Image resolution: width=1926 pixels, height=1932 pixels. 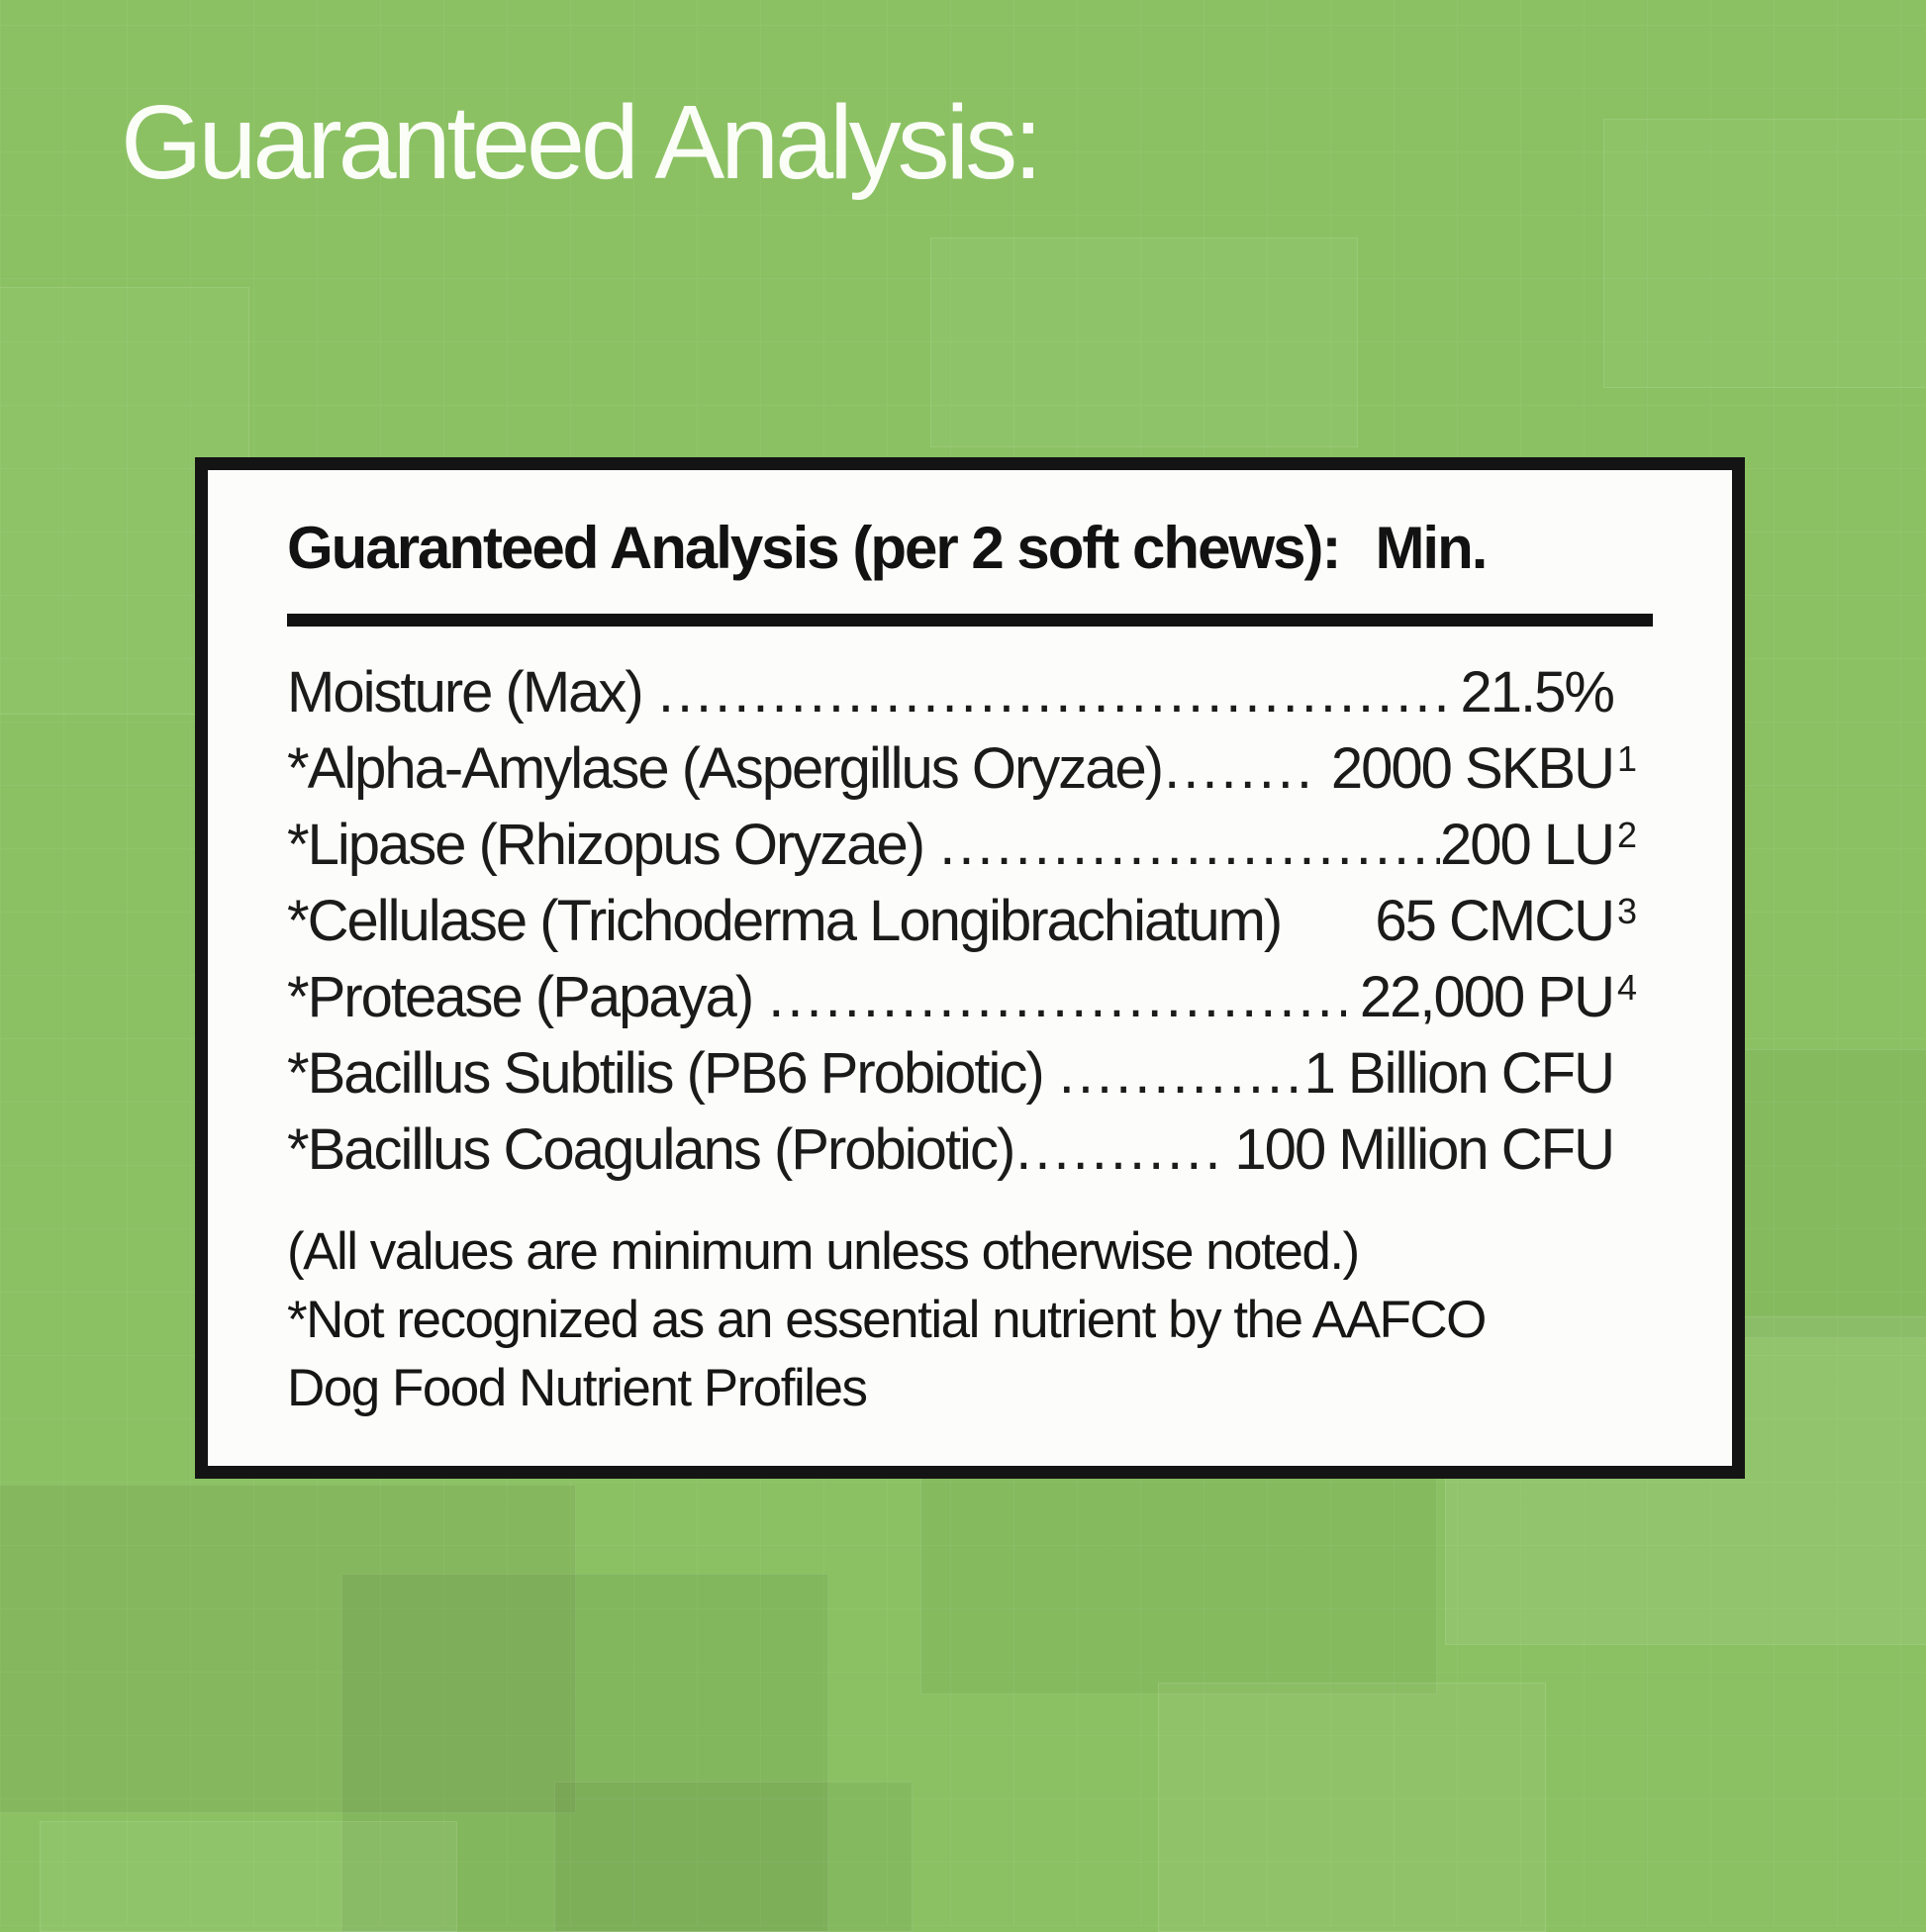 What do you see at coordinates (1480, 997) in the screenshot?
I see `row-value: 22,000 PU` at bounding box center [1480, 997].